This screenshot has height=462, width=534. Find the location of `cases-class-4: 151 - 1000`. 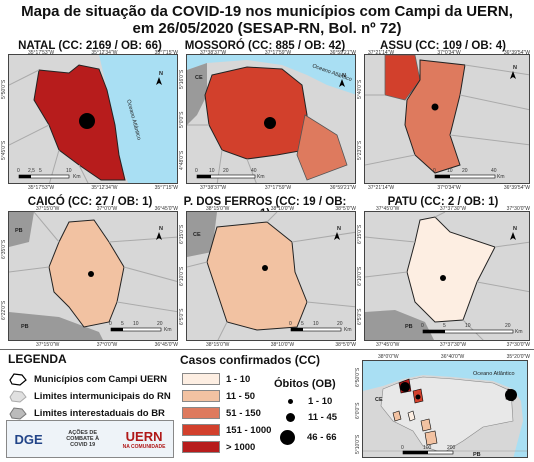

cases-class-4: 151 - 1000 is located at coordinates (226, 430).